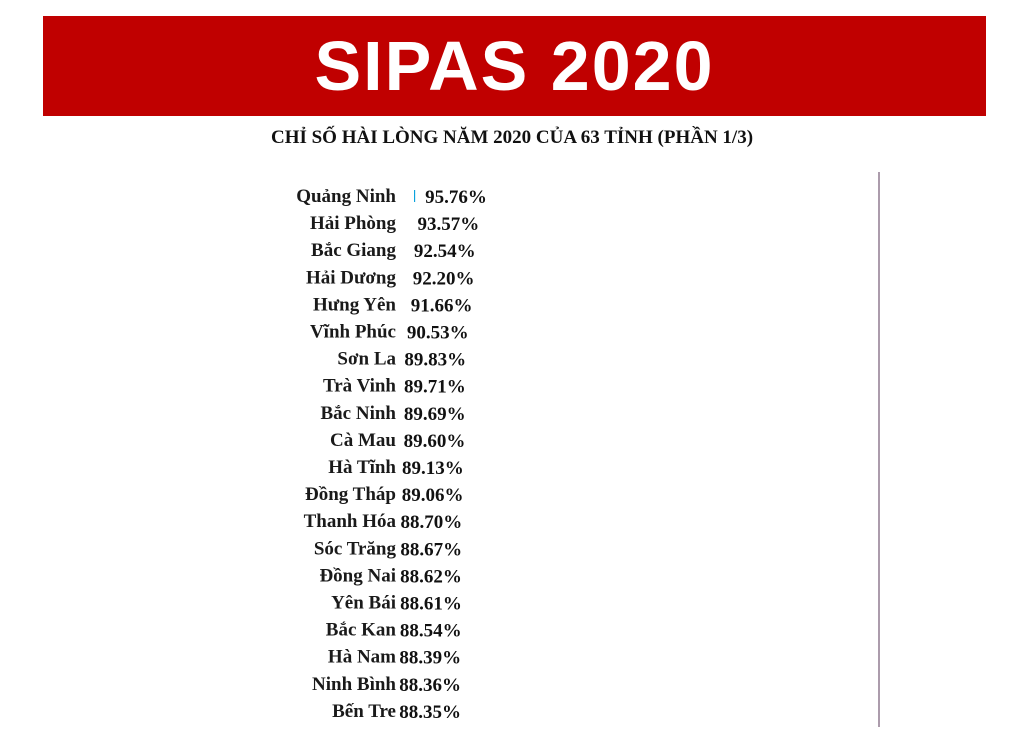 This screenshot has width=1024, height=749. I want to click on value-label: 92.54%, so click(445, 251).